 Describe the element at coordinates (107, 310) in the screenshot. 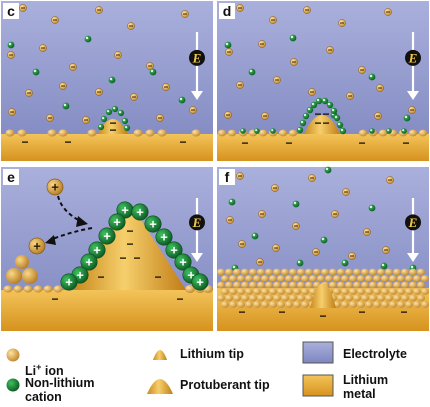

I see `lithium-metal-surface` at that location.